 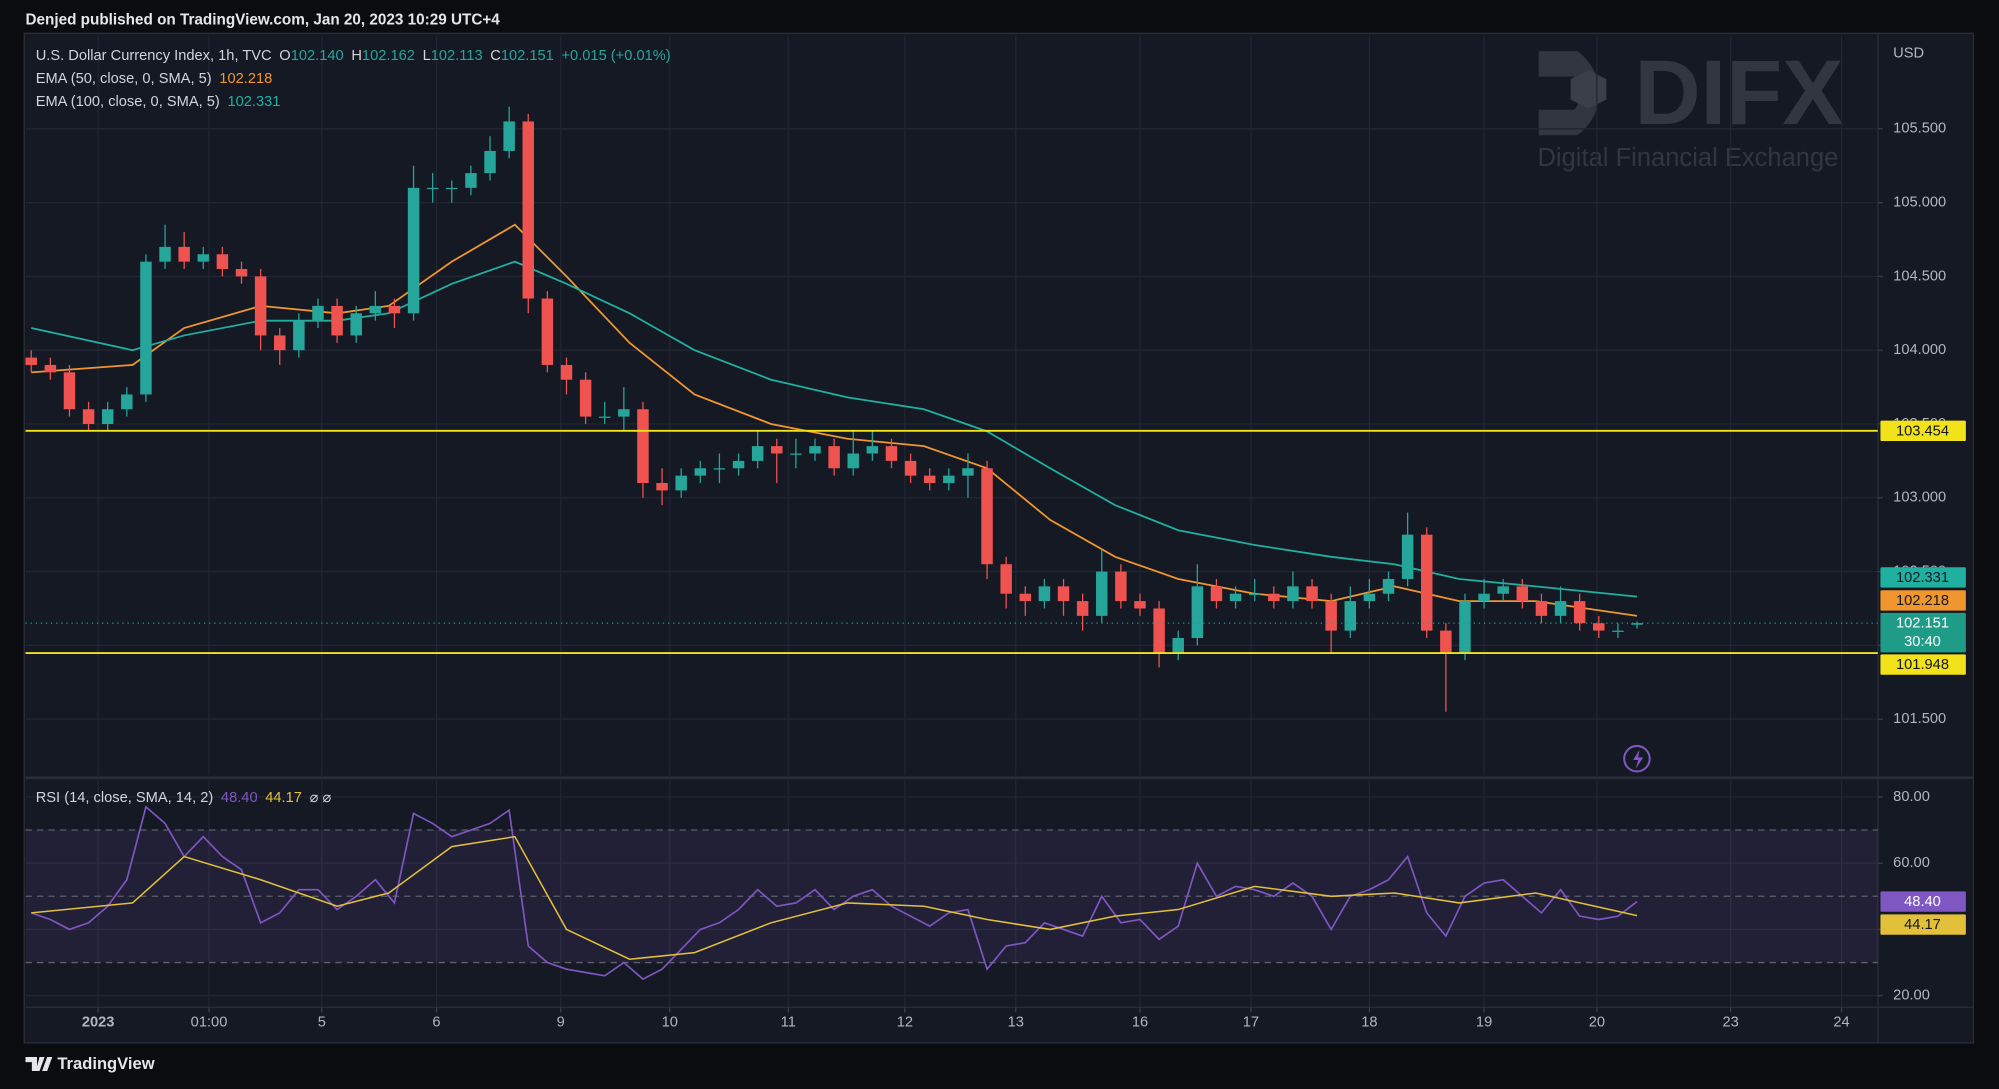 What do you see at coordinates (1484, 1022) in the screenshot?
I see `x-tick-label: 19` at bounding box center [1484, 1022].